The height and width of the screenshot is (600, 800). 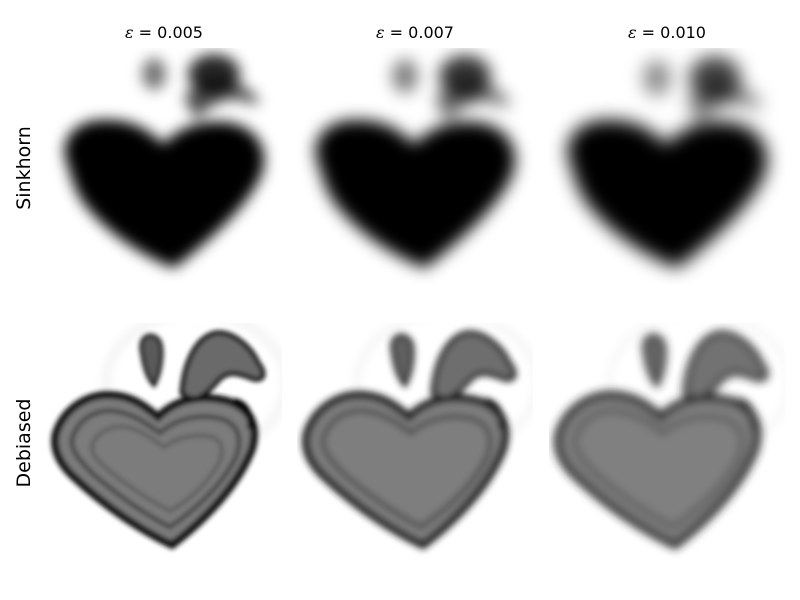 I want to click on row-label-sinkhorn: Sinkhorn, so click(x=24, y=168).